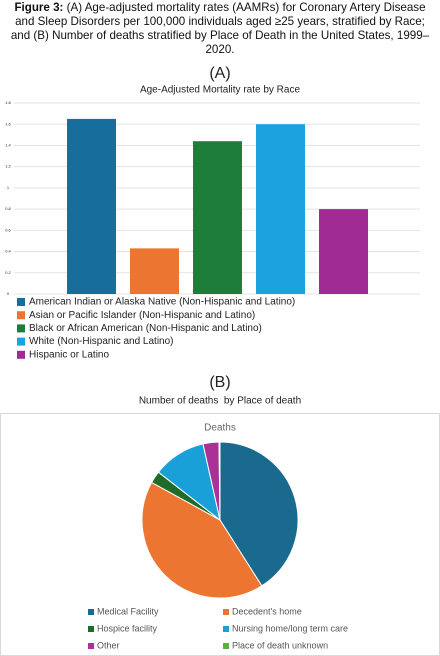  Describe the element at coordinates (8, 102) in the screenshot. I see `y-tick-label: 1.8` at that location.